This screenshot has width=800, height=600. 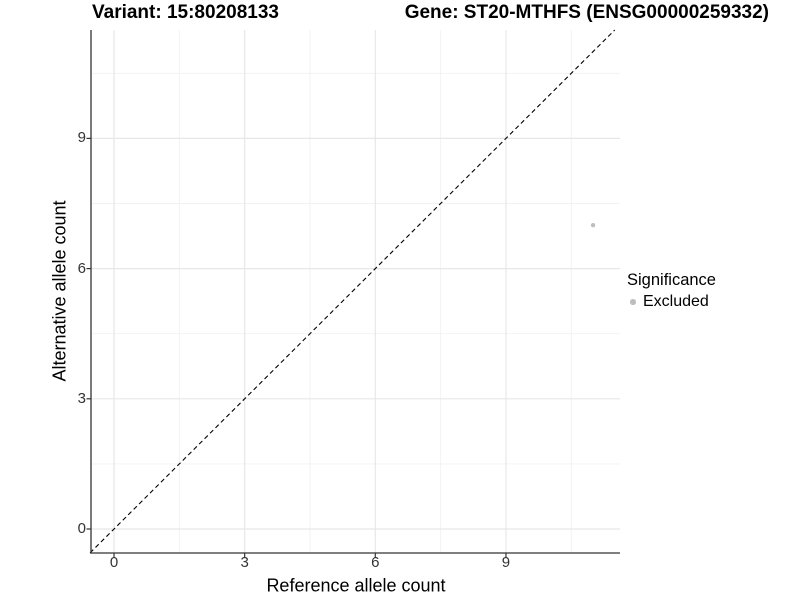 I want to click on y-tick-label: 3, so click(x=81, y=398).